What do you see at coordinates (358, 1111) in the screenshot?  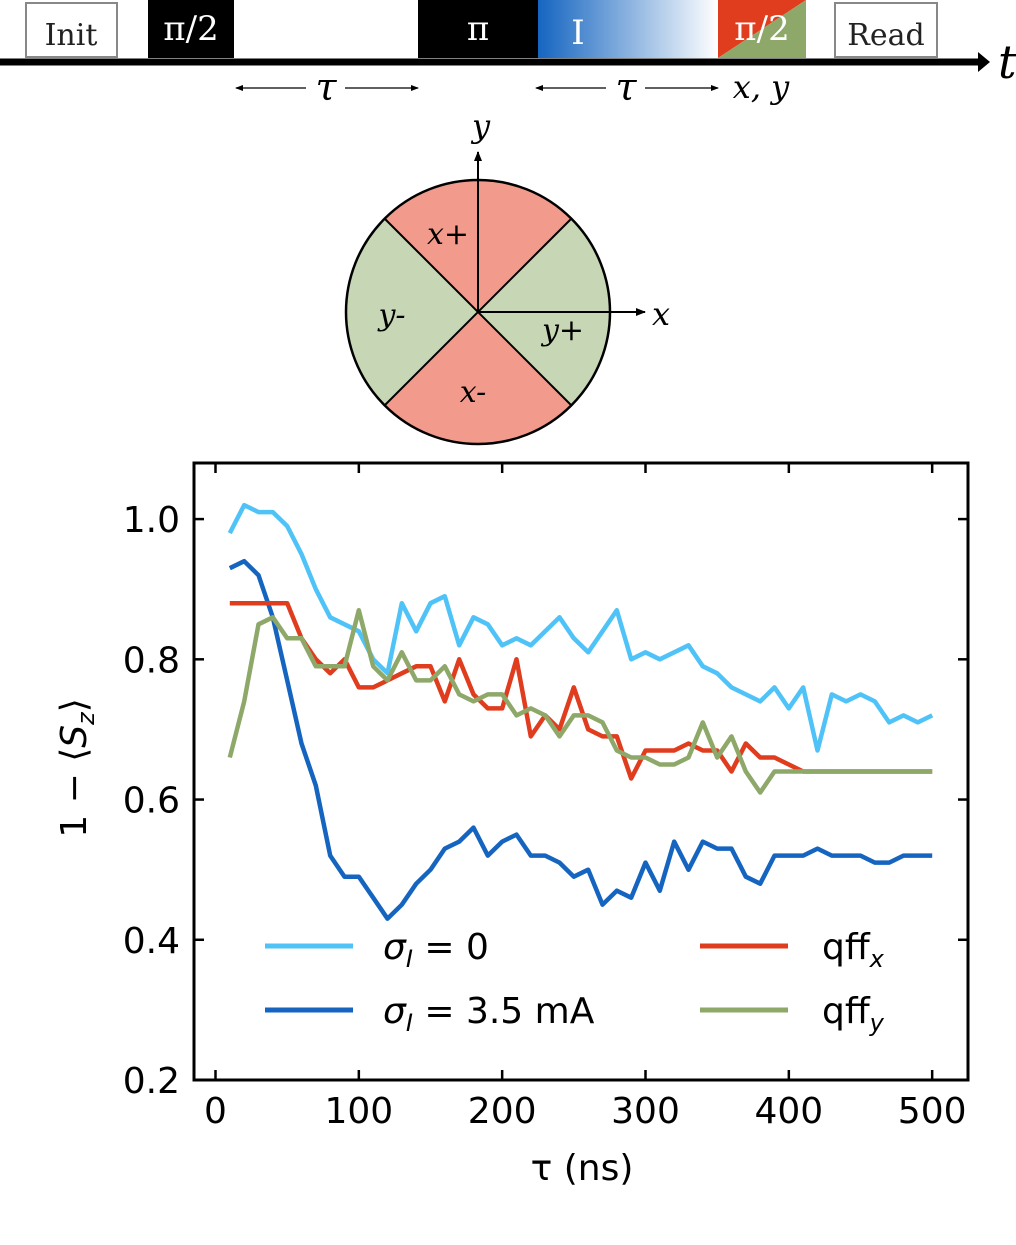 I see `x-tick-label: 100` at bounding box center [358, 1111].